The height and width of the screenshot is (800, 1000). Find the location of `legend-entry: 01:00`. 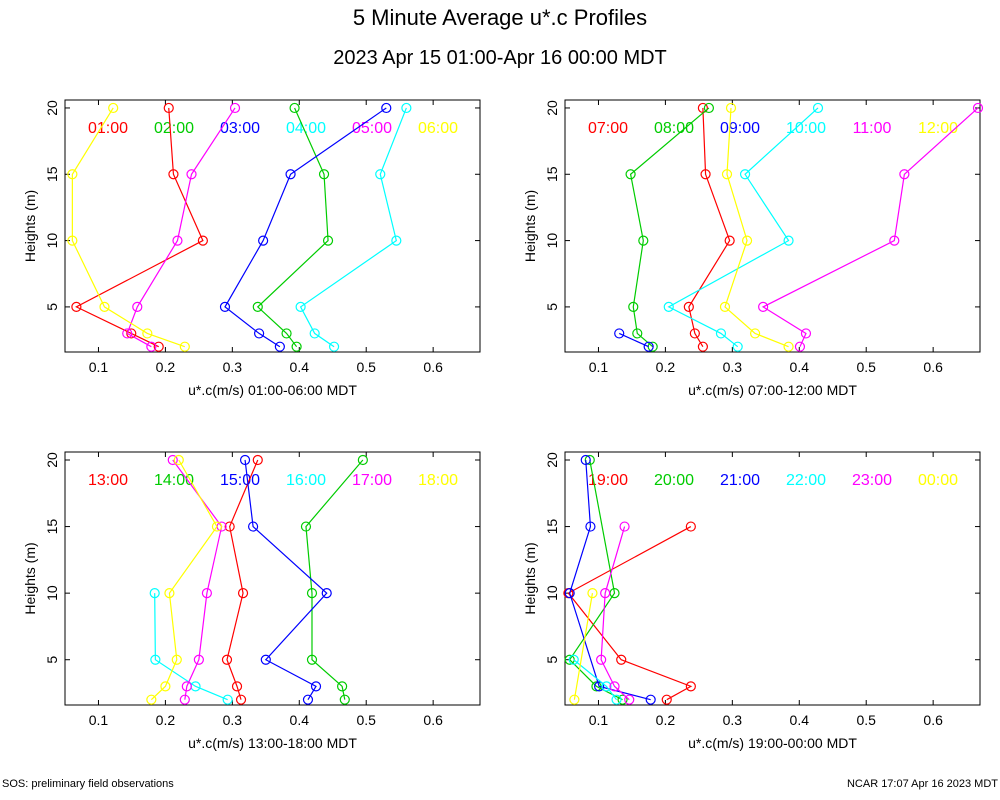

legend-entry: 01:00 is located at coordinates (108, 128).